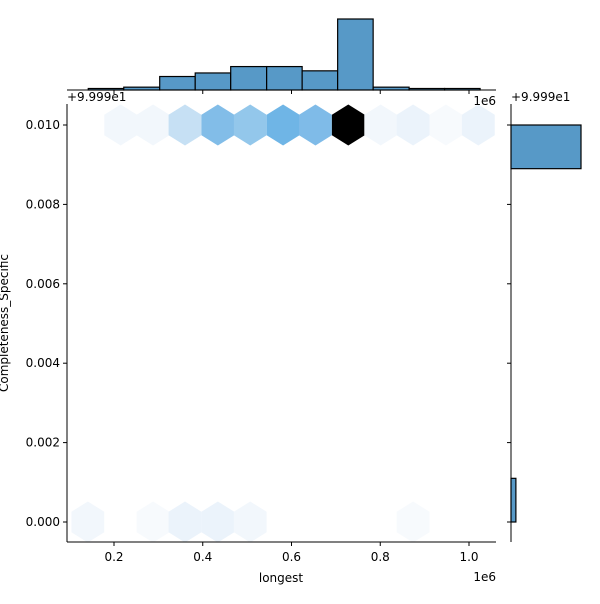 The height and width of the screenshot is (604, 600). I want to click on y-offset-label-main: +9.999e1, so click(96, 97).